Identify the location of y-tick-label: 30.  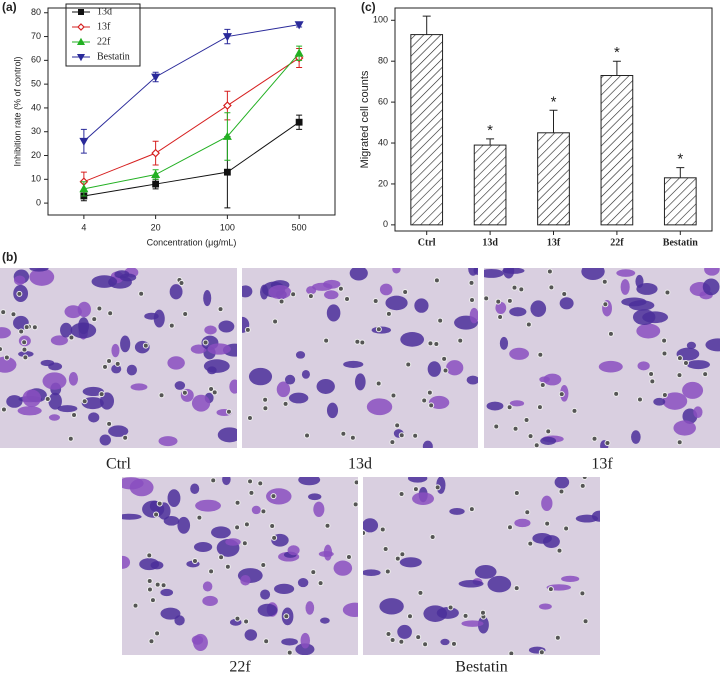
(36, 131).